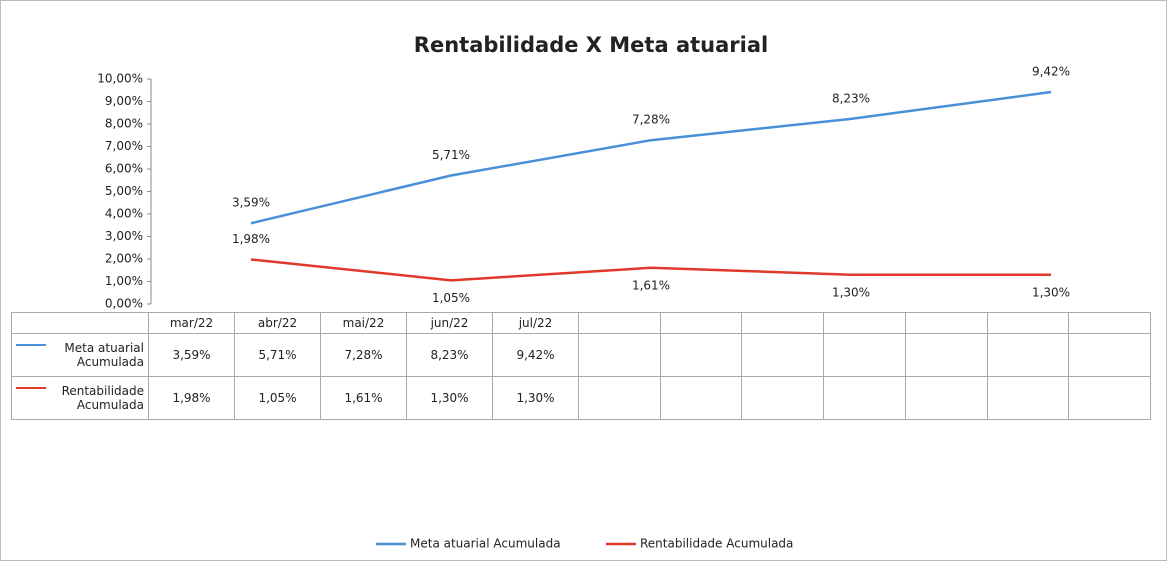  I want to click on y-tick-label: 8,00%, so click(124, 124).